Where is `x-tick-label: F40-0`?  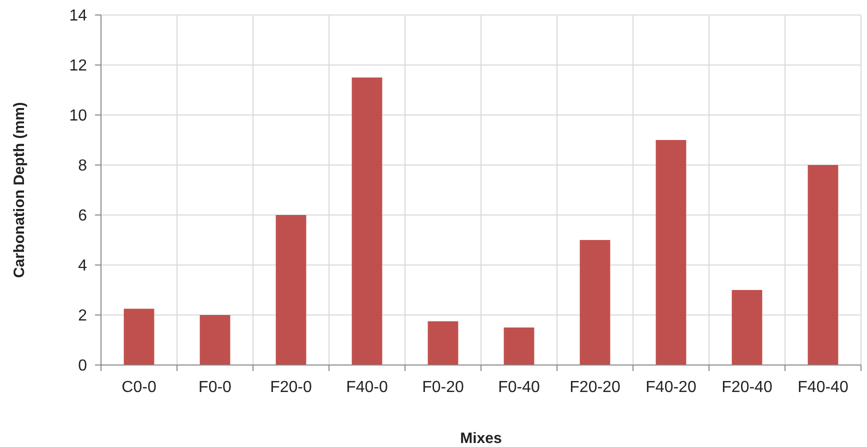 x-tick-label: F40-0 is located at coordinates (367, 387).